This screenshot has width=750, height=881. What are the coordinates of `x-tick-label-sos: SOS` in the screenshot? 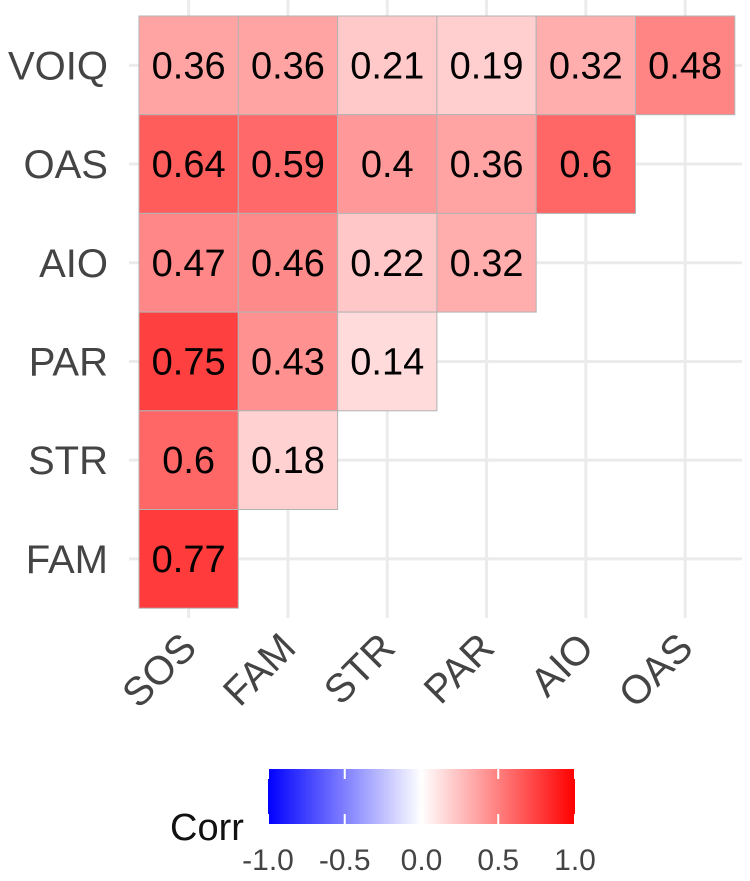 It's located at (159, 670).